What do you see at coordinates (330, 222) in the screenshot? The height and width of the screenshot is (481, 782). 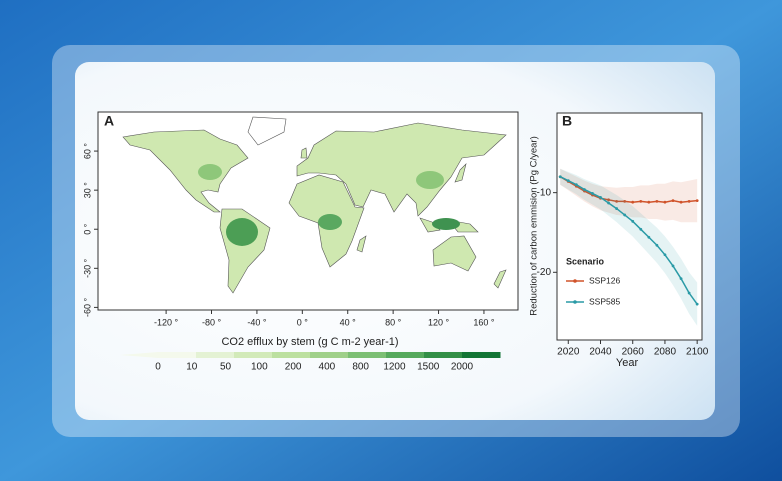 I see `congo` at bounding box center [330, 222].